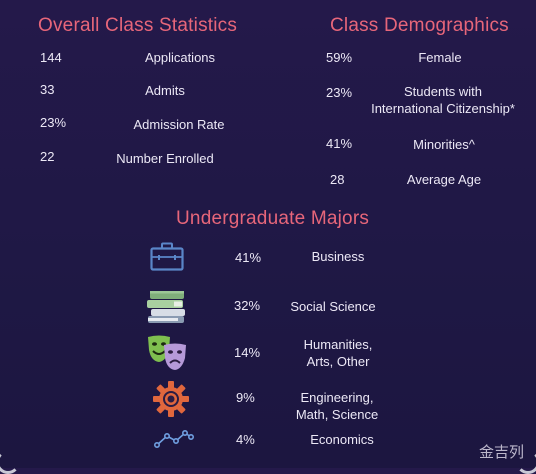 Image resolution: width=536 pixels, height=474 pixels. What do you see at coordinates (339, 57) in the screenshot?
I see `demo-value-female: 59%` at bounding box center [339, 57].